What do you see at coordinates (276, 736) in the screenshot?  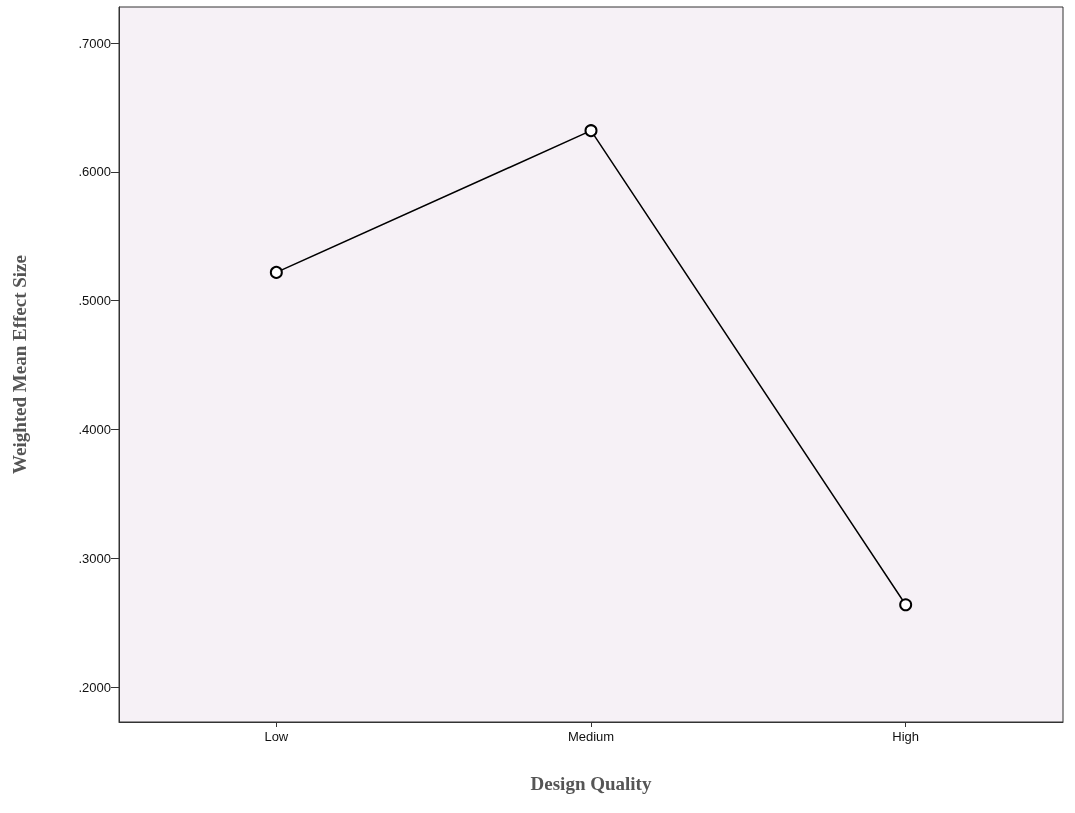 I see `x-tick-label: Low` at bounding box center [276, 736].